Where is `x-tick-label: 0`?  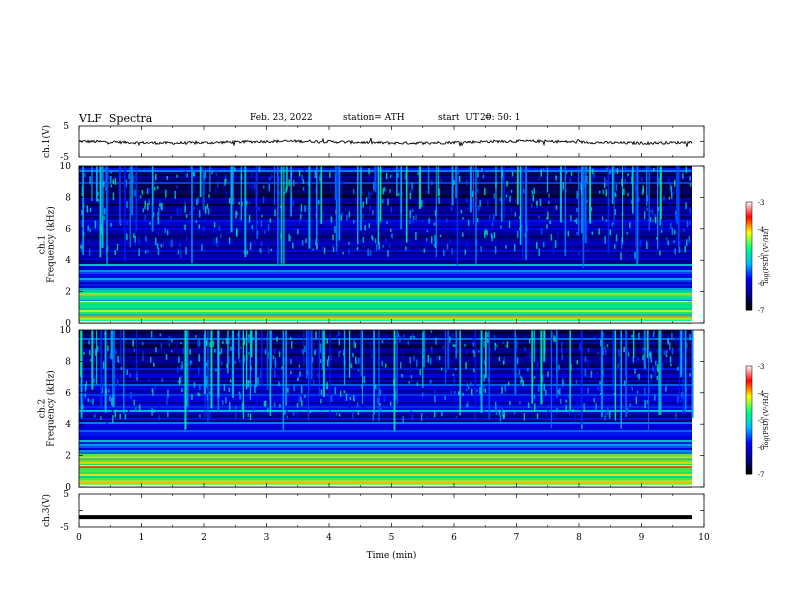
x-tick-label: 0 is located at coordinates (79, 538).